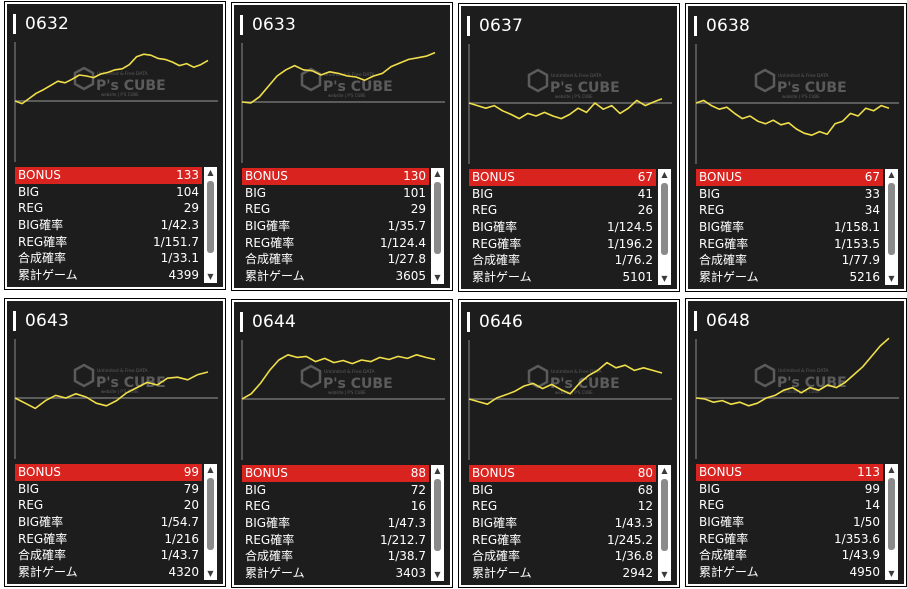  I want to click on reg-rate-row: REG確率 1/151.7, so click(108, 242).